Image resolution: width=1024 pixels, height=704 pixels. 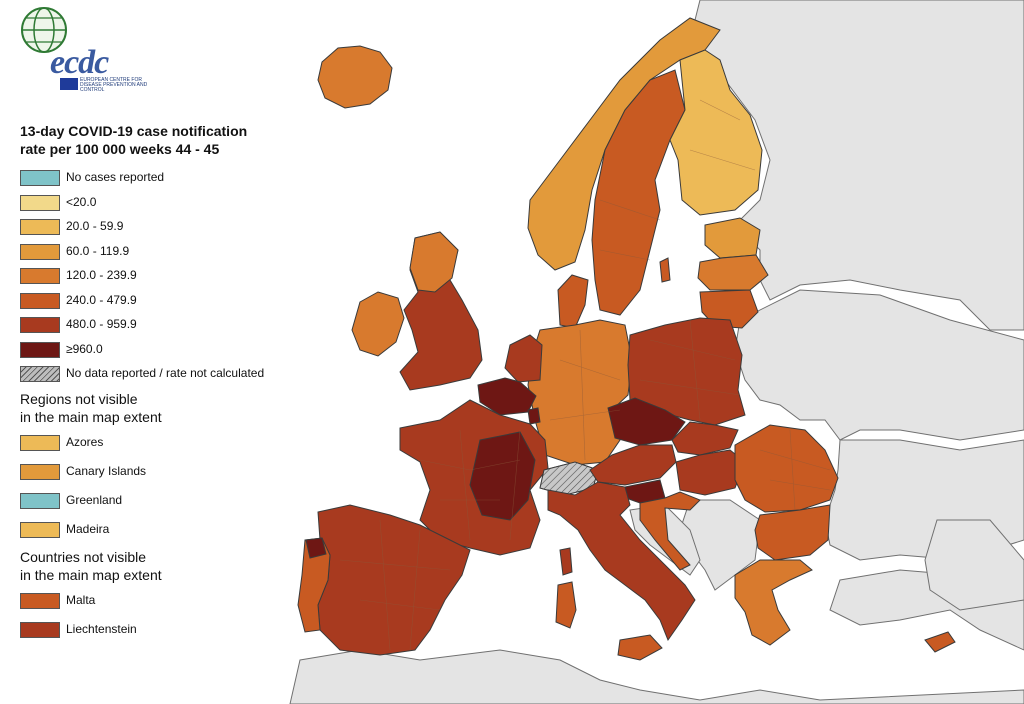 I want to click on legend-label: No data reported / rate not calculated, so click(x=165, y=373).